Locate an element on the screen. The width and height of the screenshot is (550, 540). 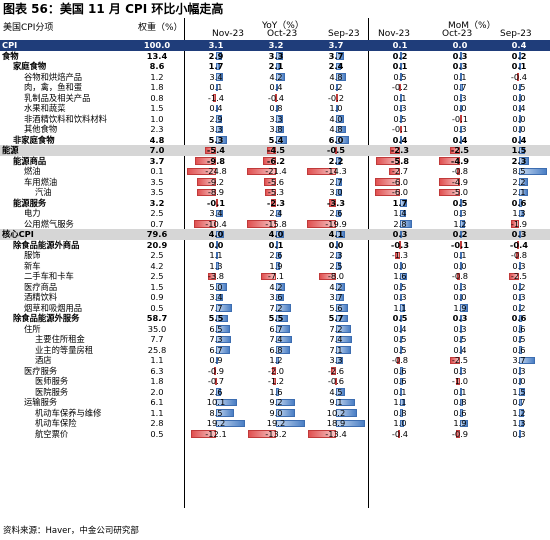
yoy-cell: -0.6 is located at coordinates (336, 381).